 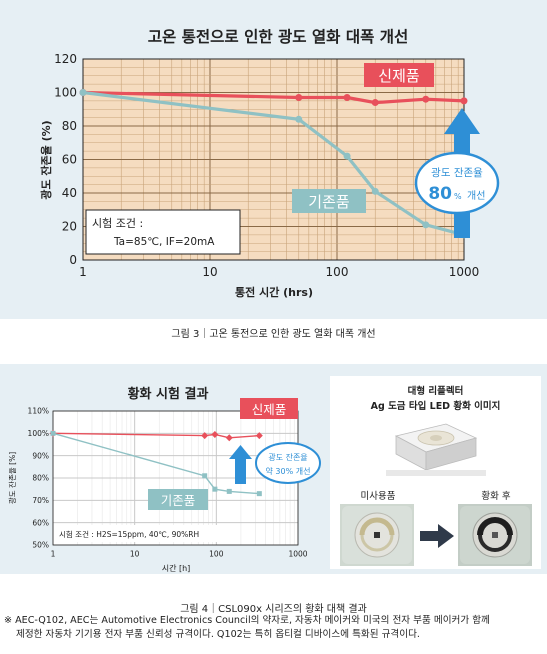 What do you see at coordinates (163, 232) in the screenshot?
I see `test-conditions-box: 시험 조건 : Ta=85℃, IF=20mA` at bounding box center [163, 232].